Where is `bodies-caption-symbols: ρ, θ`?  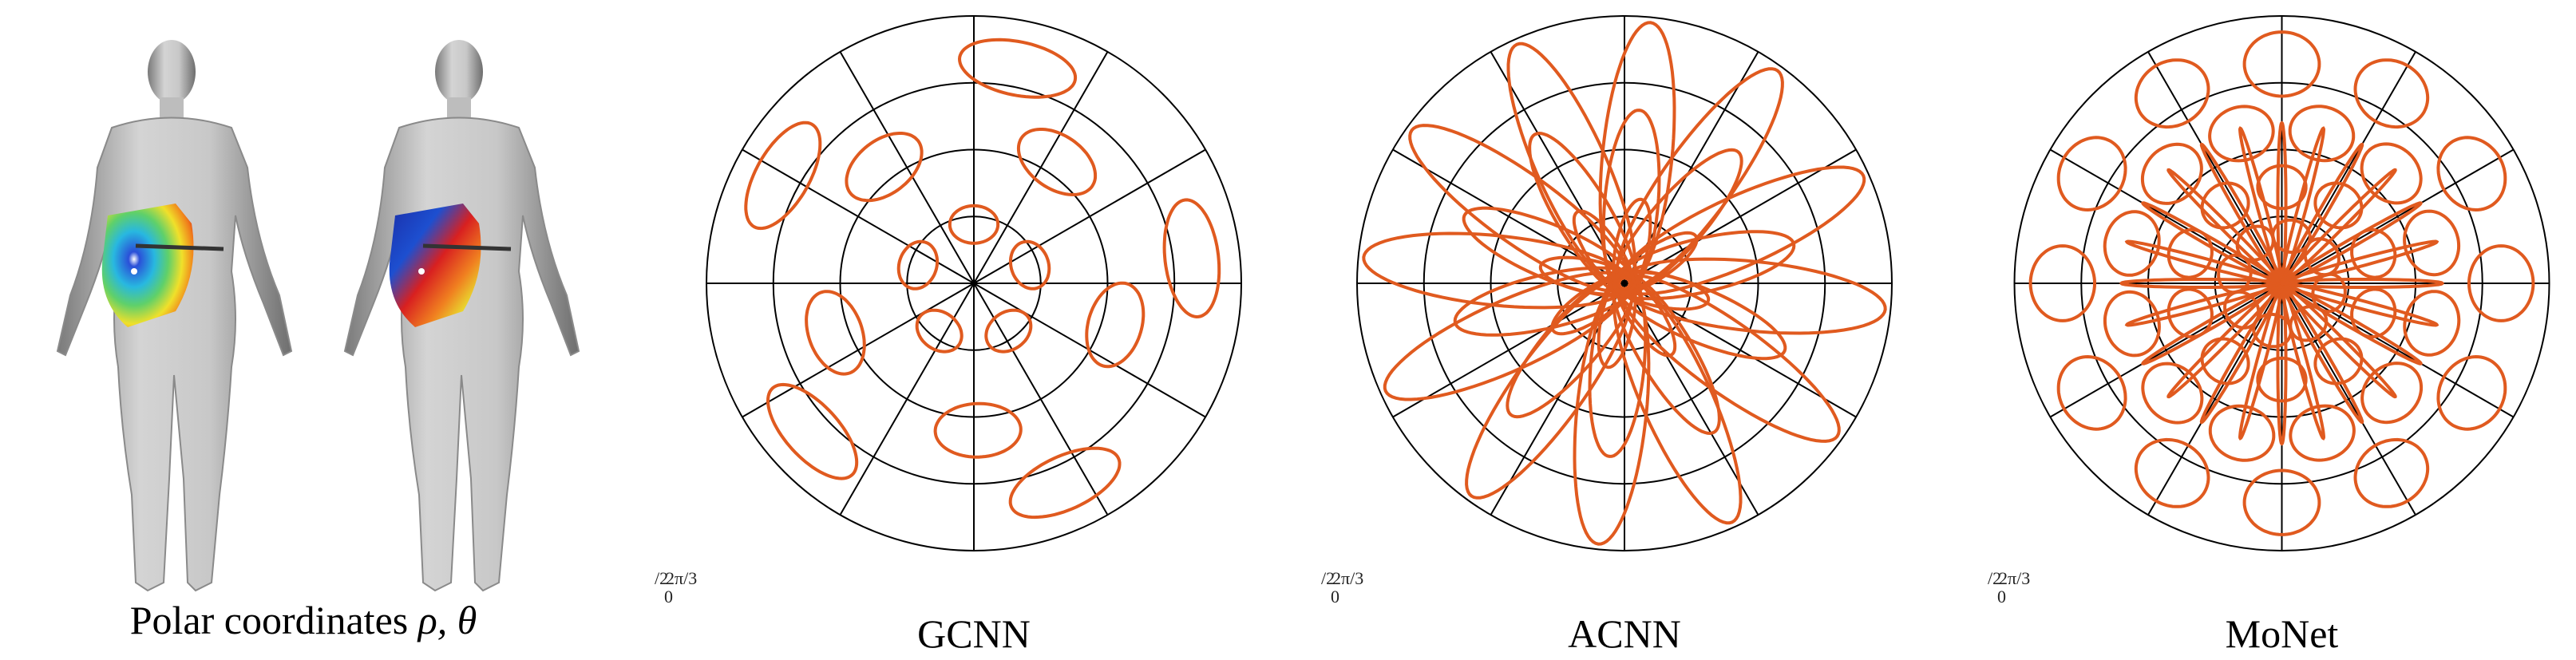 bodies-caption-symbols: ρ, θ is located at coordinates (447, 620).